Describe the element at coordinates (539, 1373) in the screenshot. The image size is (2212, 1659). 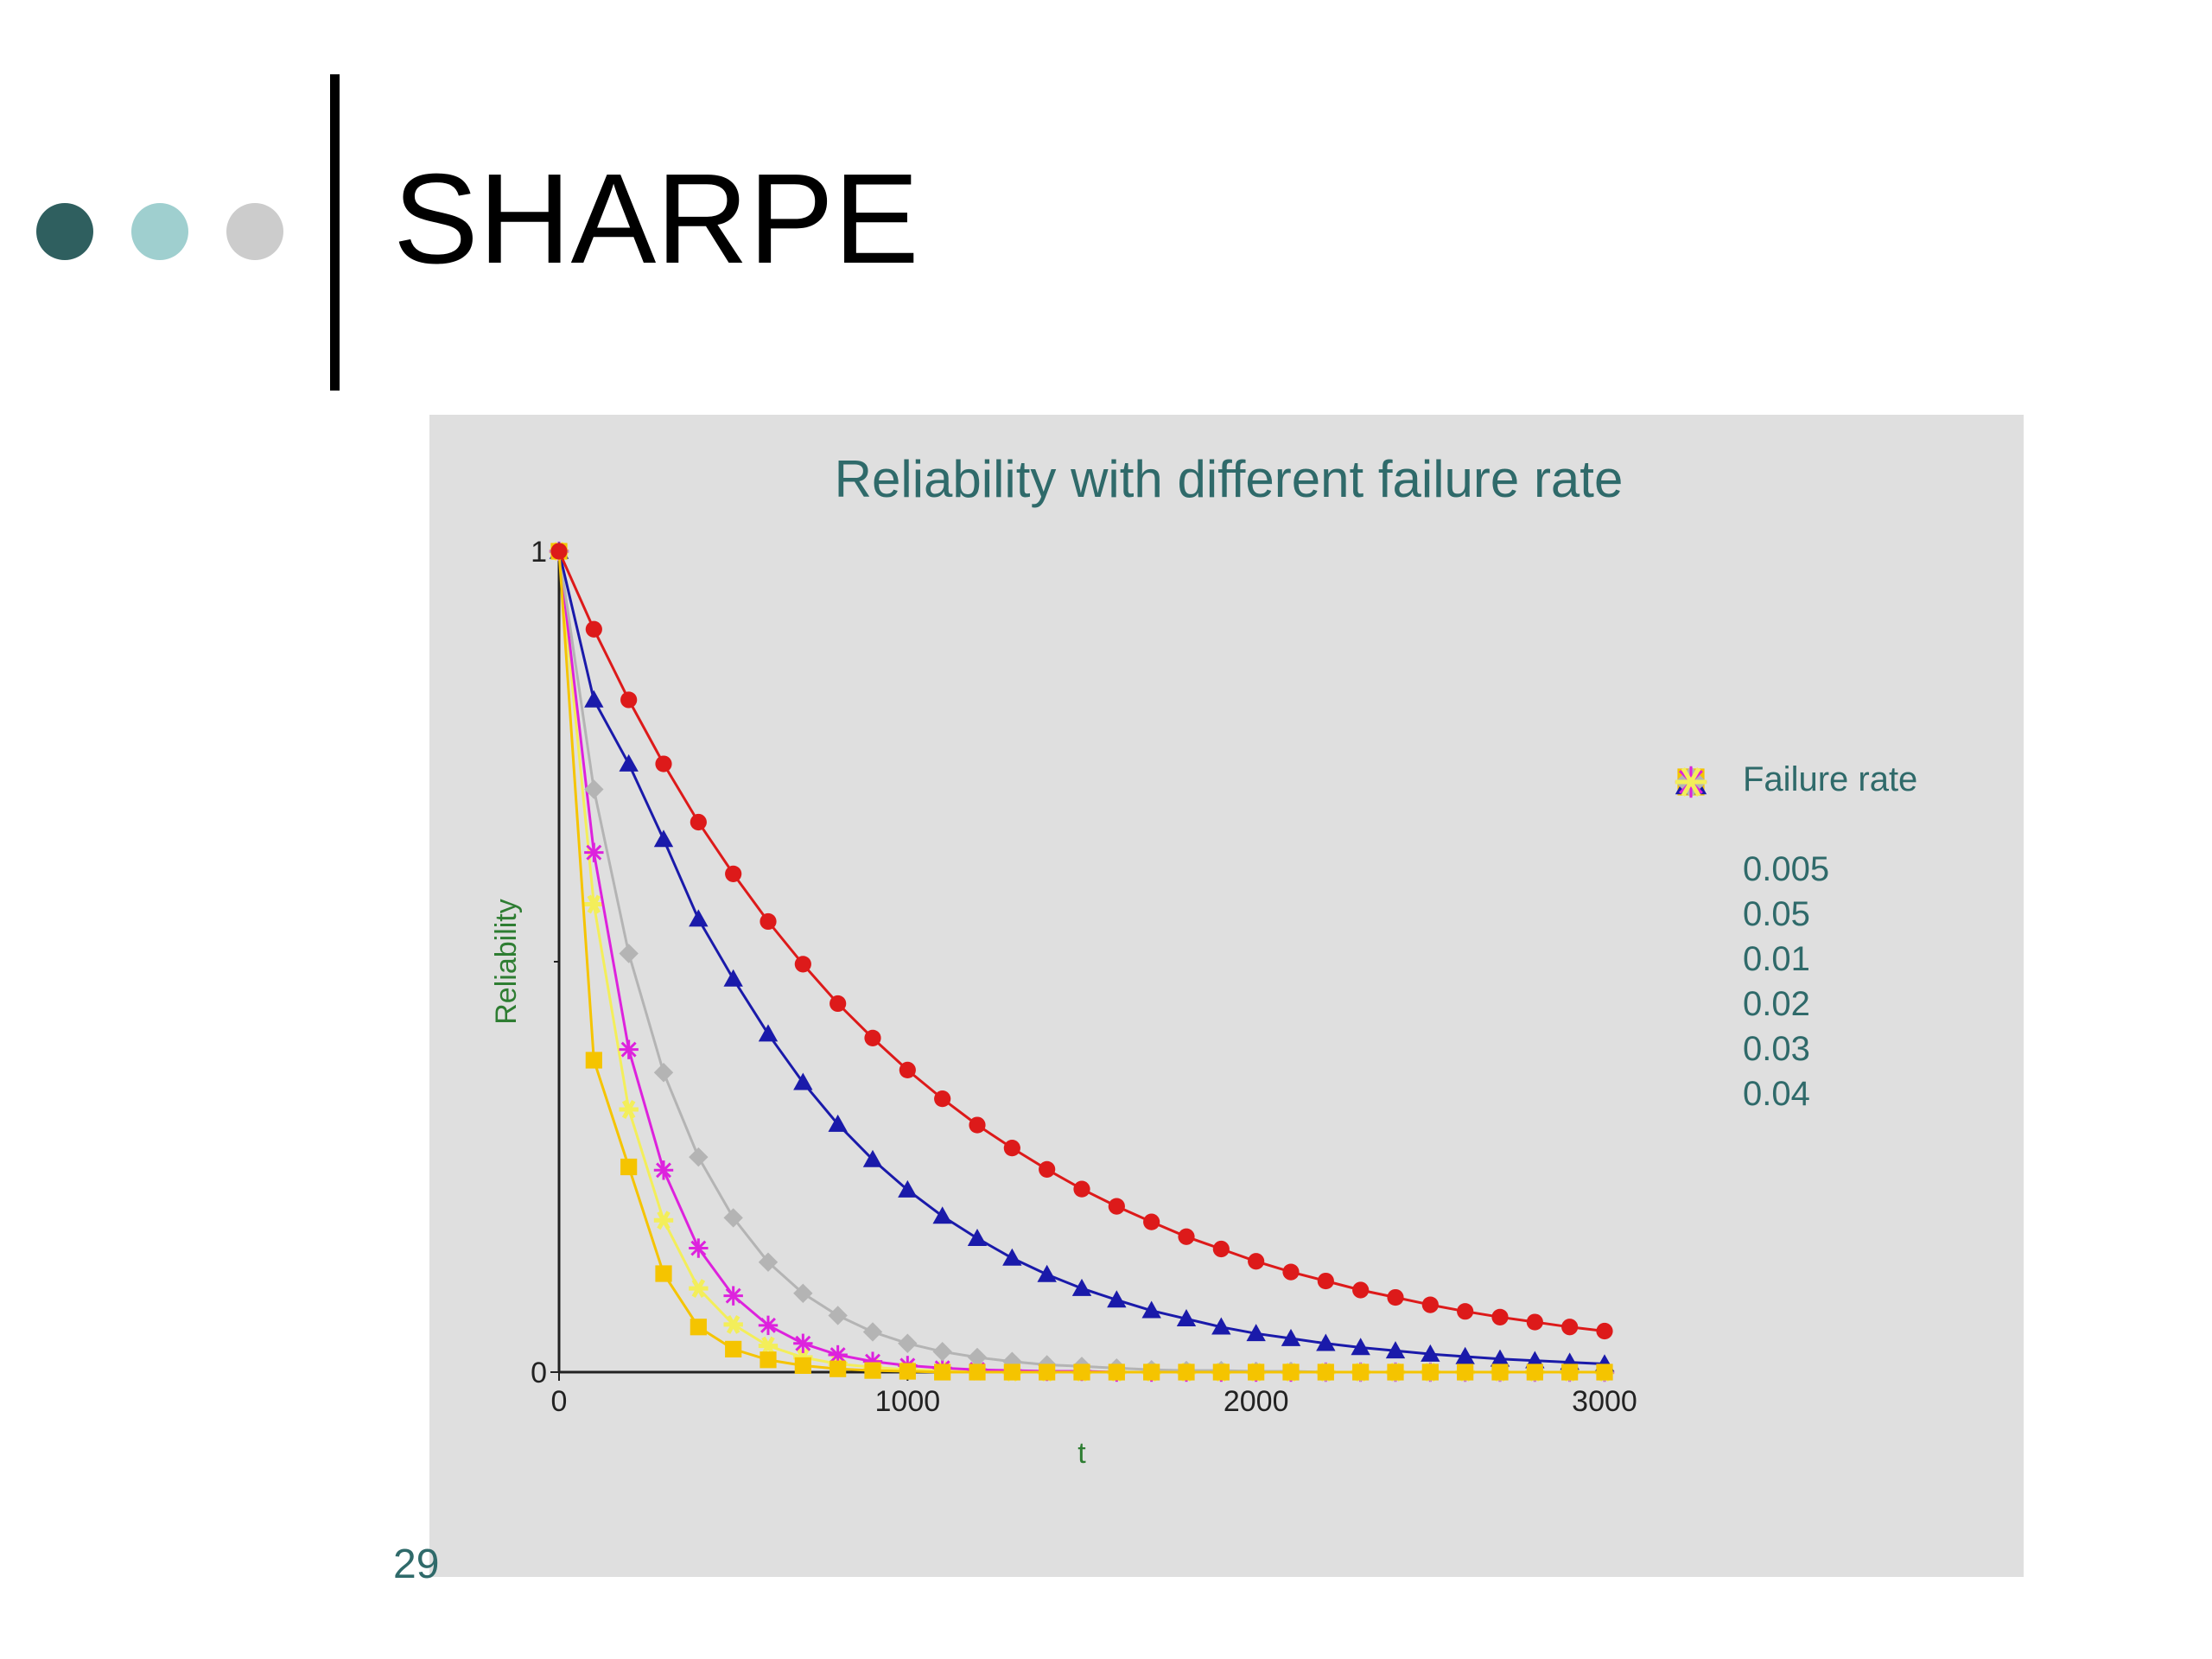
I see `y-tick-label: 0` at that location.